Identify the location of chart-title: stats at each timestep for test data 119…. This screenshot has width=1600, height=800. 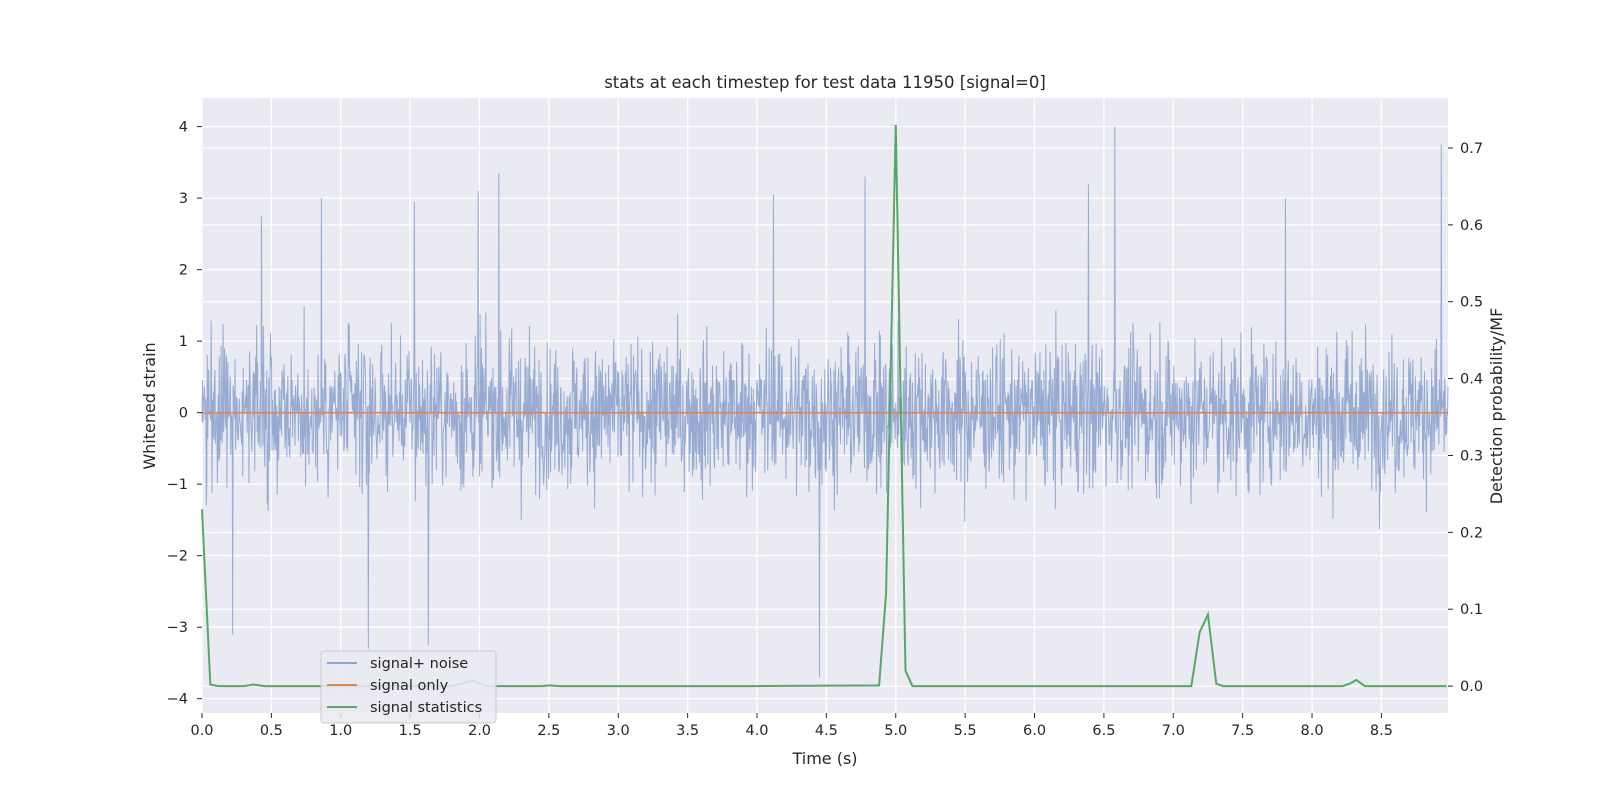
(825, 82).